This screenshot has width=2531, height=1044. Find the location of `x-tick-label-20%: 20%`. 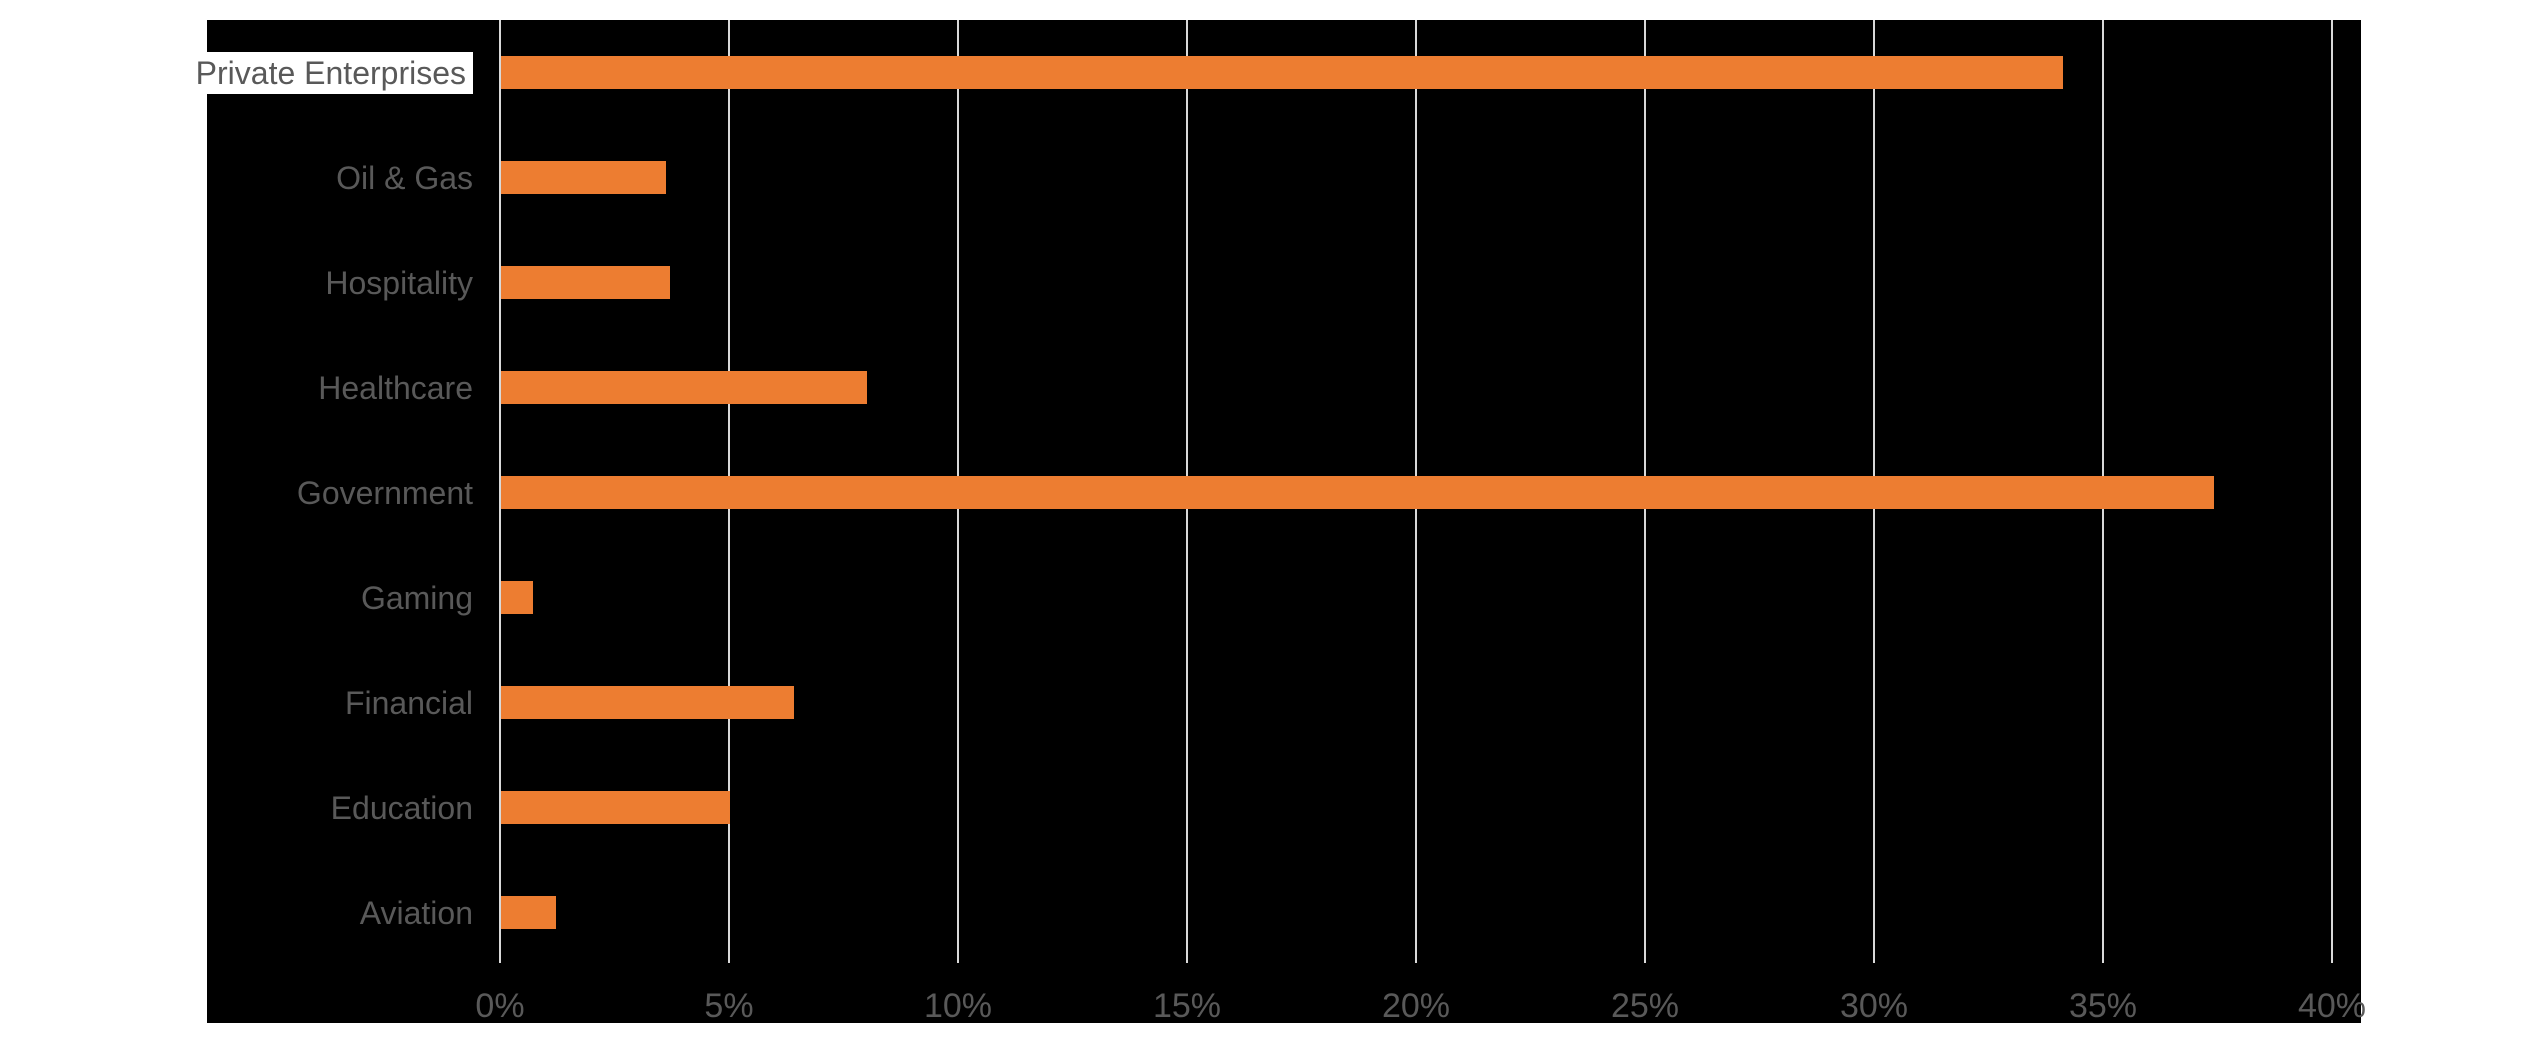

x-tick-label-20%: 20% is located at coordinates (1416, 1006).